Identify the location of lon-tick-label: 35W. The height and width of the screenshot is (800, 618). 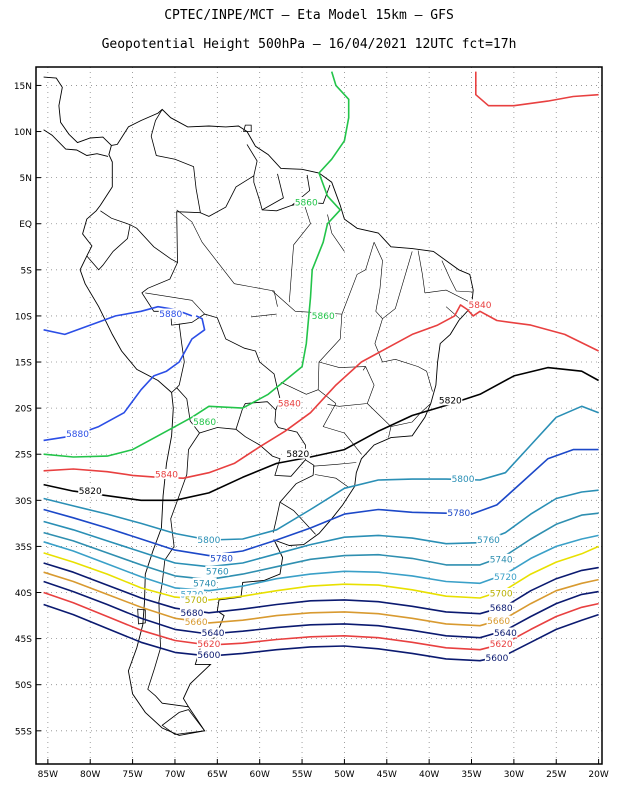
(471, 775).